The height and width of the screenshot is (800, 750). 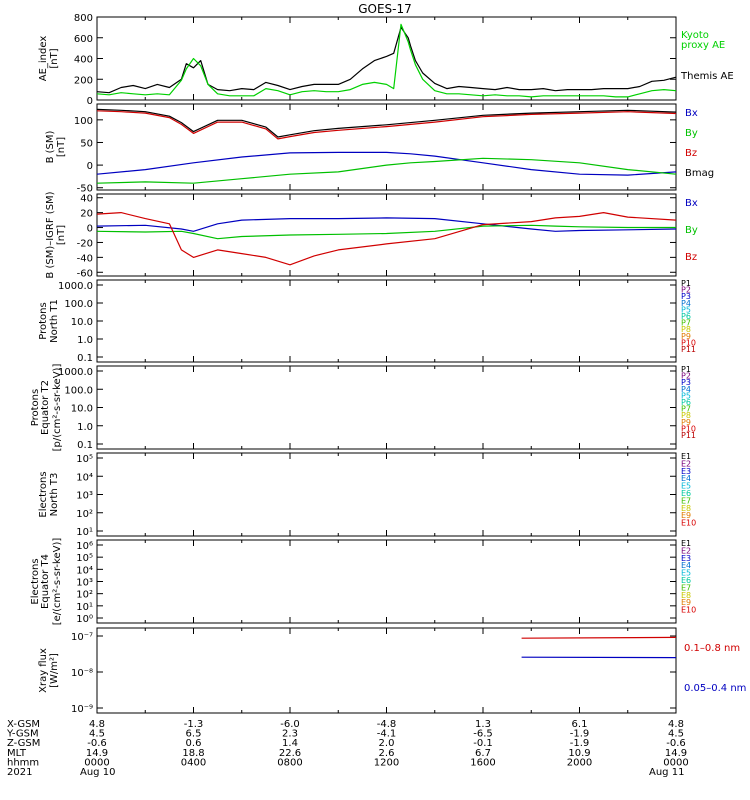 What do you see at coordinates (699, 173) in the screenshot?
I see `bsm-legend-label: Bmag` at bounding box center [699, 173].